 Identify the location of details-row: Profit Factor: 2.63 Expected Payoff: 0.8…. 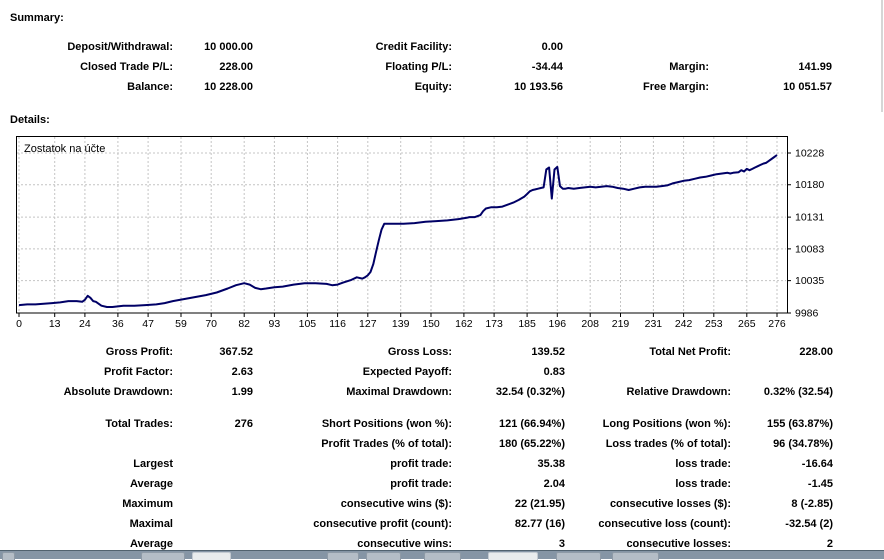
(442, 372).